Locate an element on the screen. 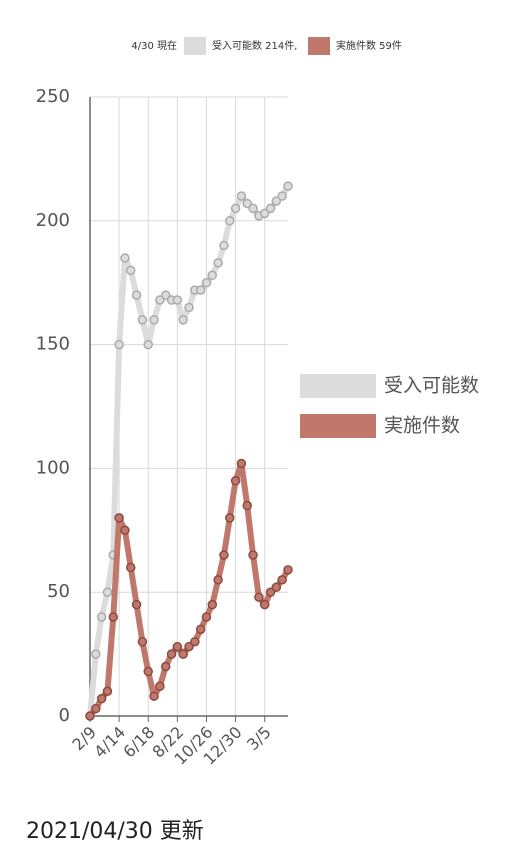 The width and height of the screenshot is (530, 867). x-tick-label: 3/5 is located at coordinates (259, 739).